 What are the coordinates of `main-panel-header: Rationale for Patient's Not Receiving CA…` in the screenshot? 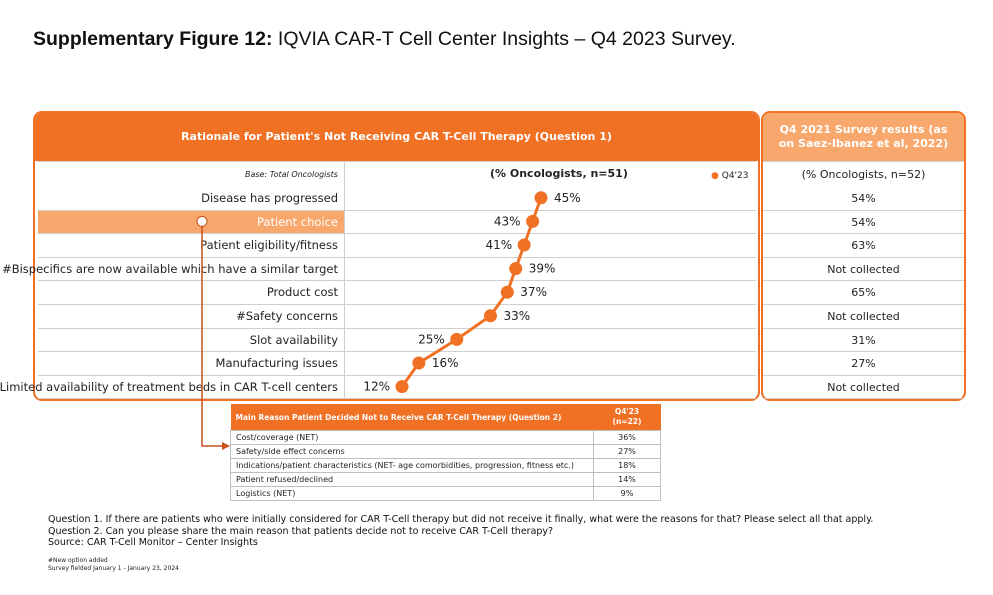 It's located at (396, 137).